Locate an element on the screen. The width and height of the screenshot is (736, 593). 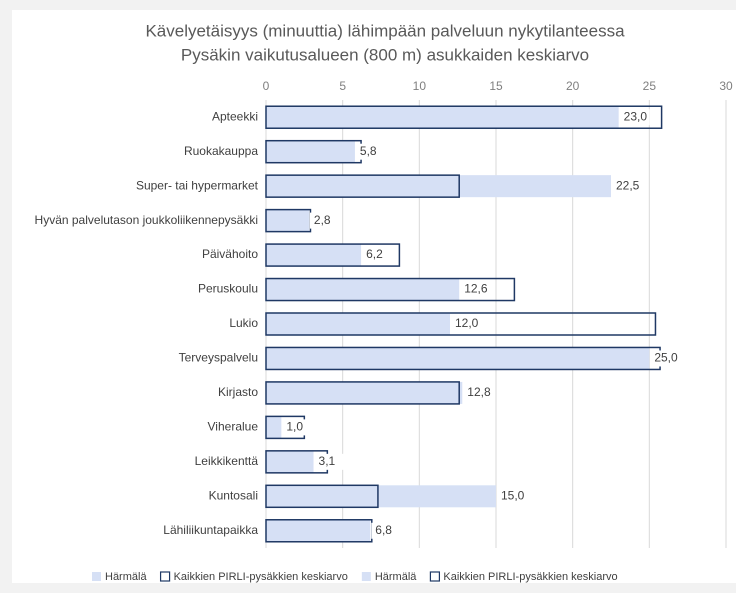
data-label: 12,8 is located at coordinates (479, 392).